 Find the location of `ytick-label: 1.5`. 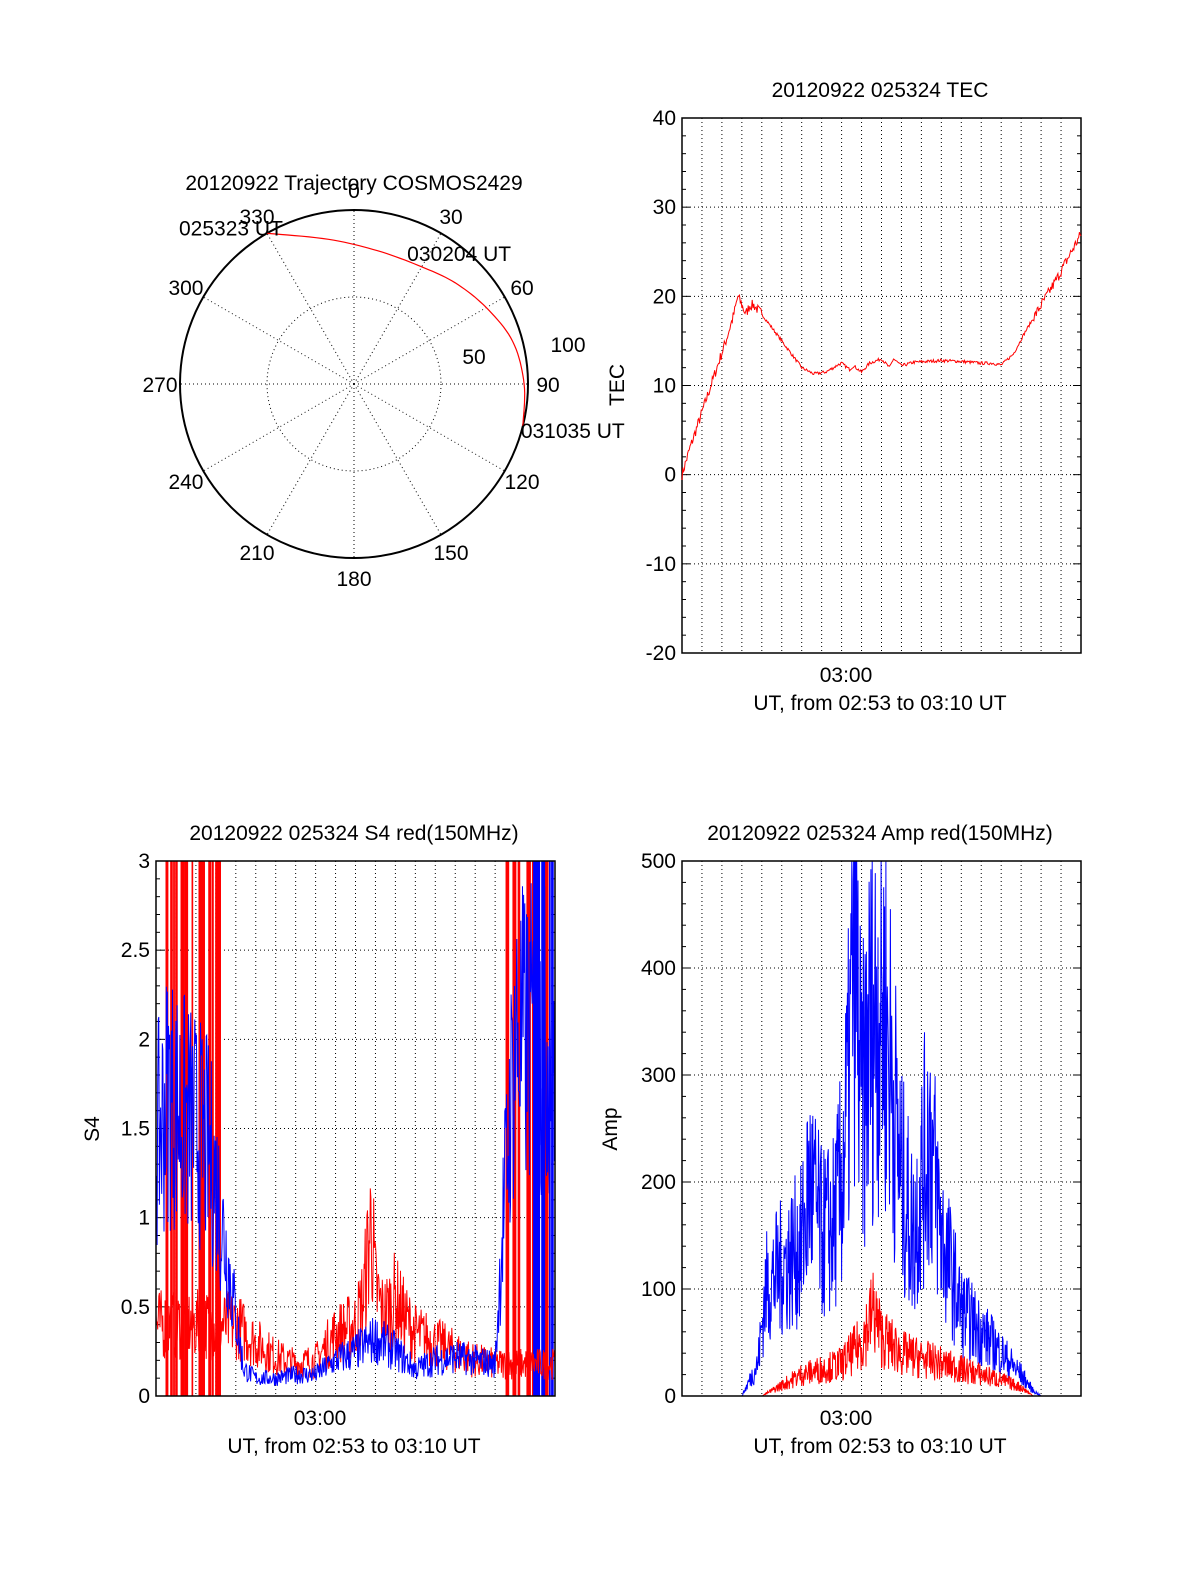

ytick-label: 1.5 is located at coordinates (135, 1129).